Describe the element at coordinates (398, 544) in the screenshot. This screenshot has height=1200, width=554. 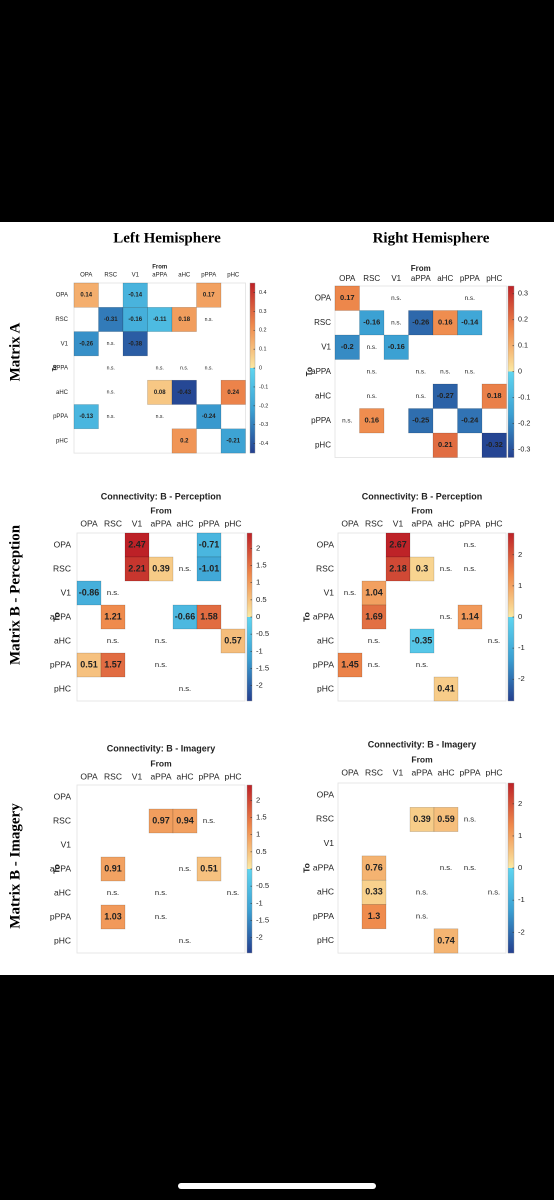
I see `cell-label: 2.67` at that location.